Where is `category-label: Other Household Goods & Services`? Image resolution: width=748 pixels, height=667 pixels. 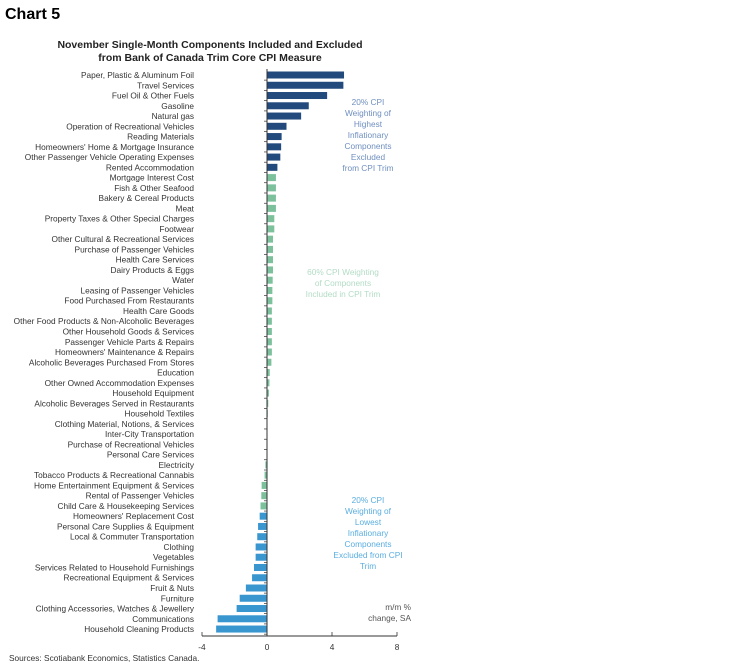 category-label: Other Household Goods & Services is located at coordinates (128, 332).